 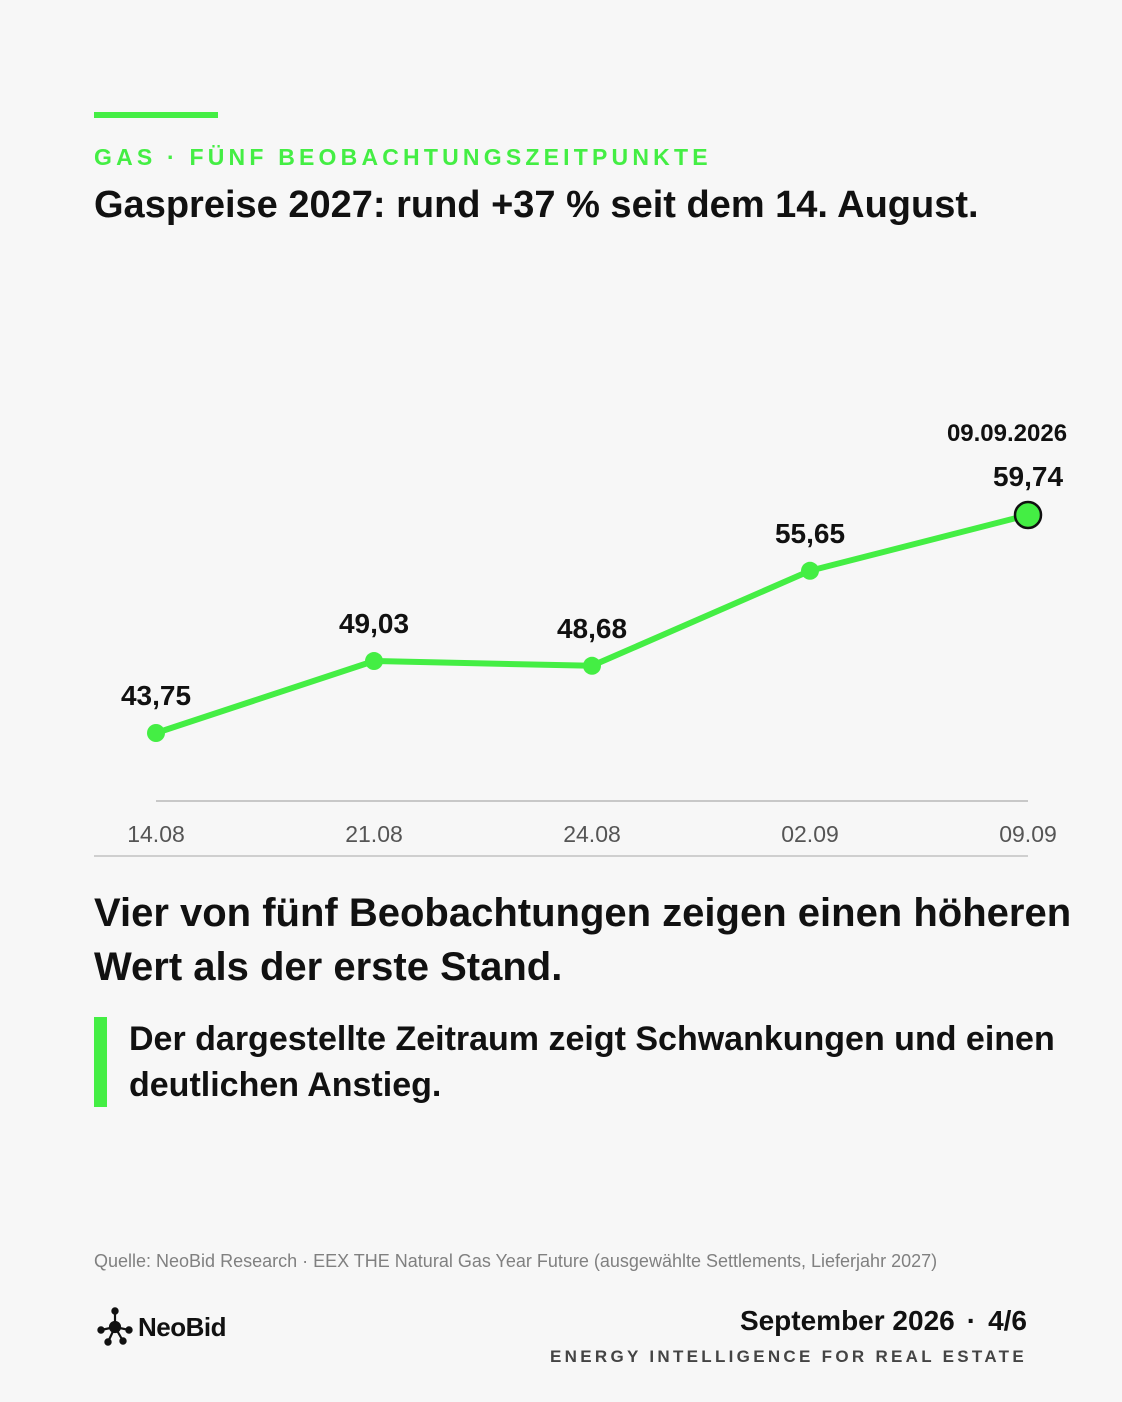 What do you see at coordinates (1007, 1320) in the screenshot?
I see `page-number: 4/6` at bounding box center [1007, 1320].